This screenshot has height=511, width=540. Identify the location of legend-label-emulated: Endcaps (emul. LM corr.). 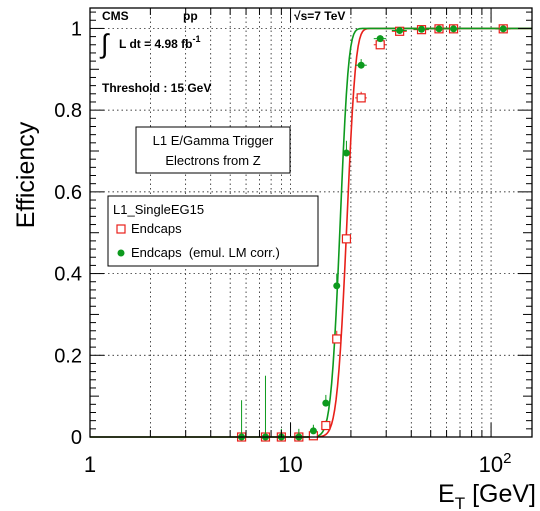
(205, 252).